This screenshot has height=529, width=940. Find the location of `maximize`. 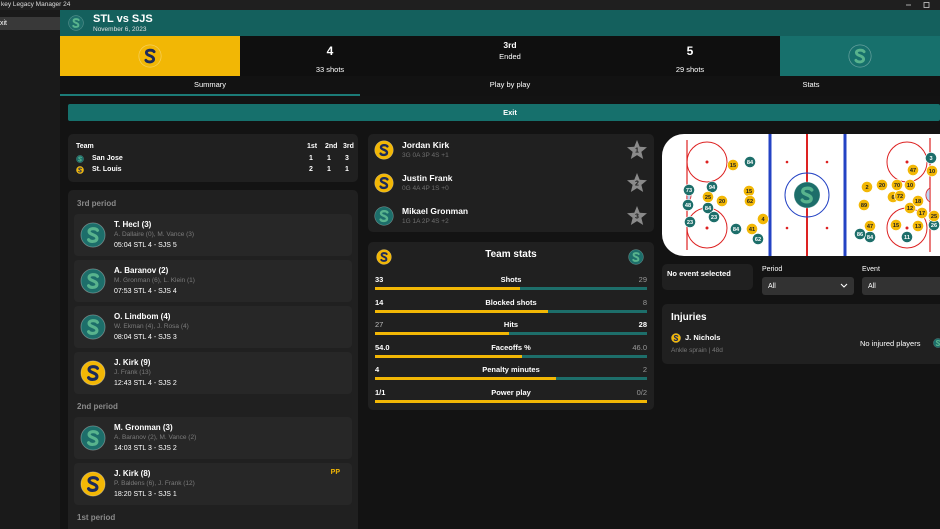

maximize is located at coordinates (926, 5).